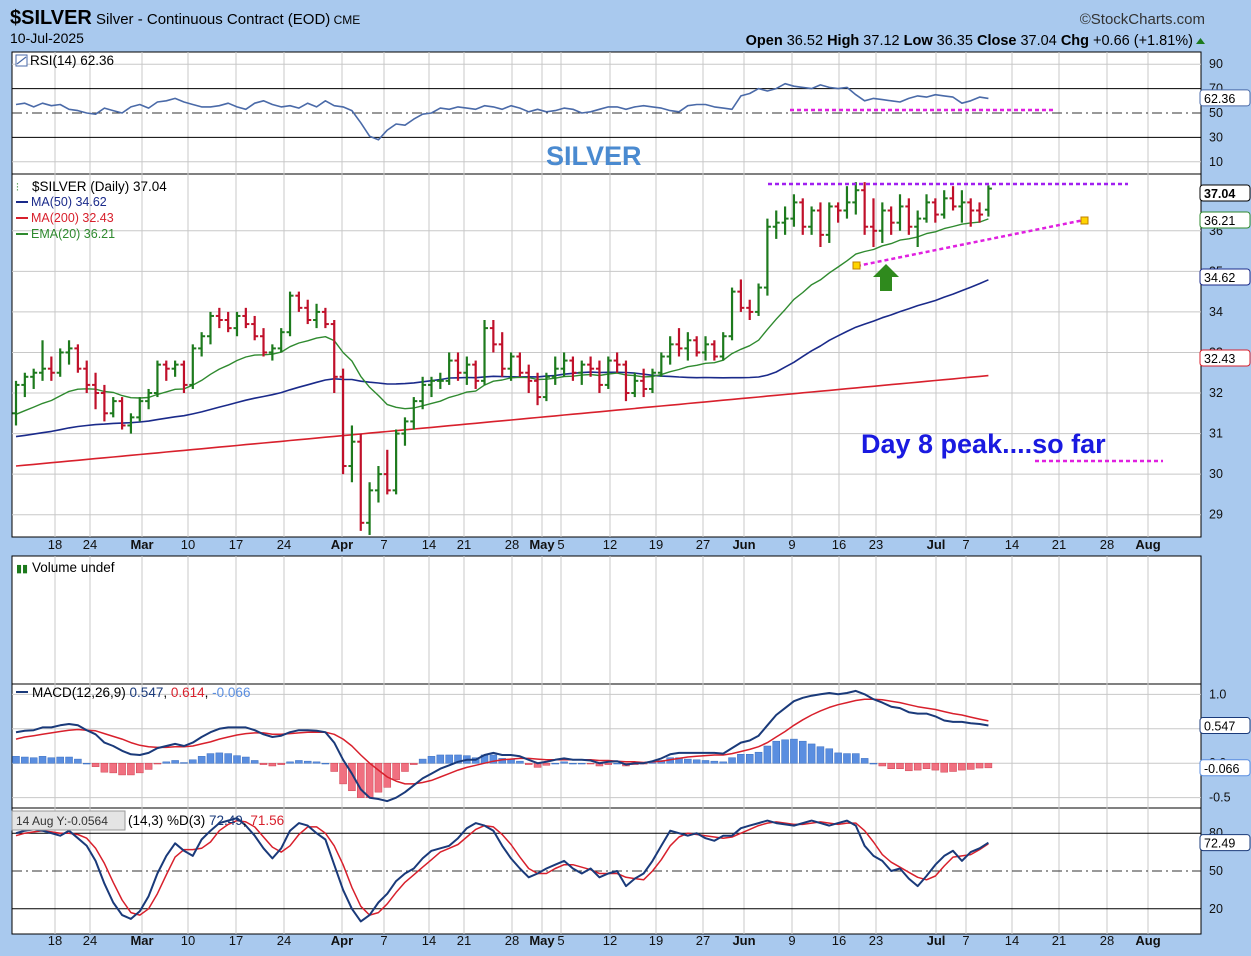 The image size is (1251, 956). I want to click on x-tick-label: Jul, so click(936, 544).